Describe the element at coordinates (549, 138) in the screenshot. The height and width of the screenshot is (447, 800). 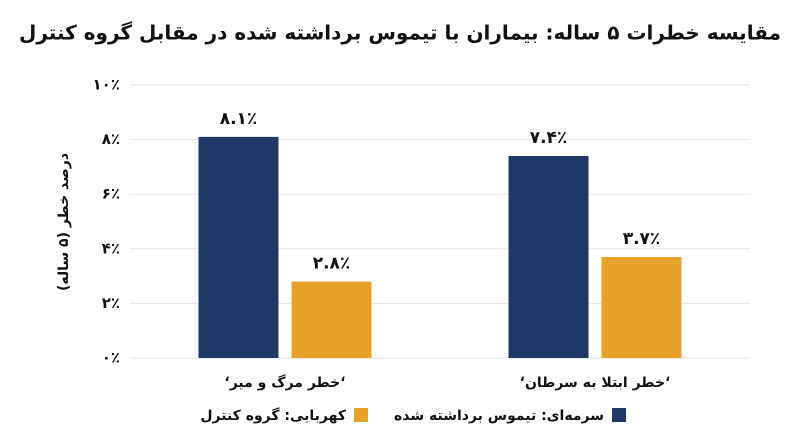
I see `value-label: ۷.۴٪` at that location.